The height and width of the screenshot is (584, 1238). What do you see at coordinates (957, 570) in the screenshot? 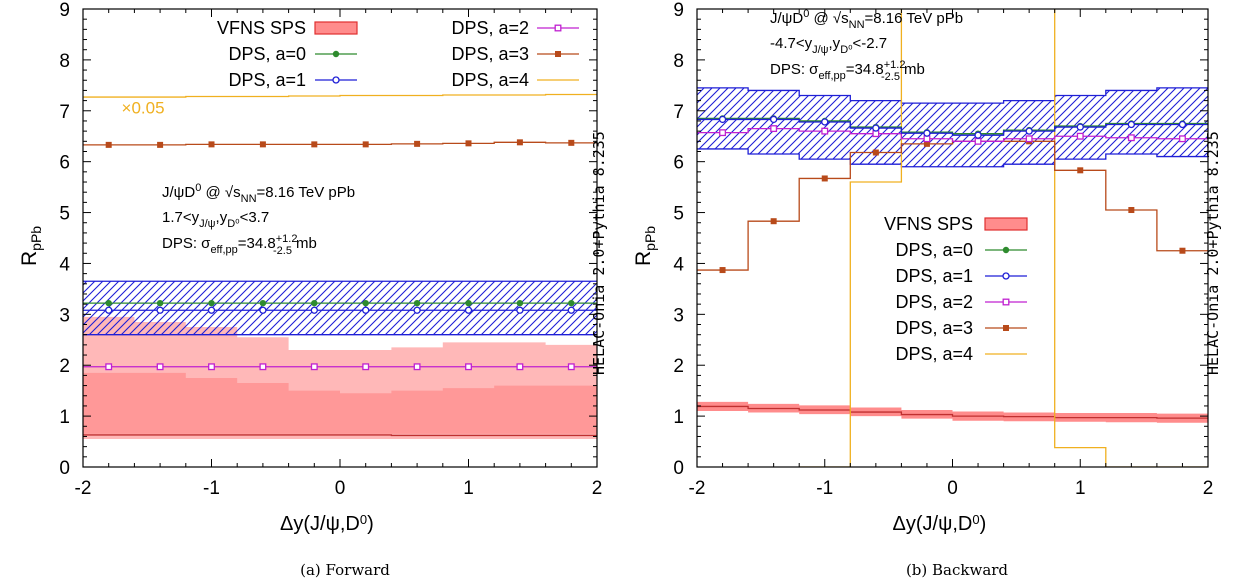
I see `caption: (b) Backward` at bounding box center [957, 570].